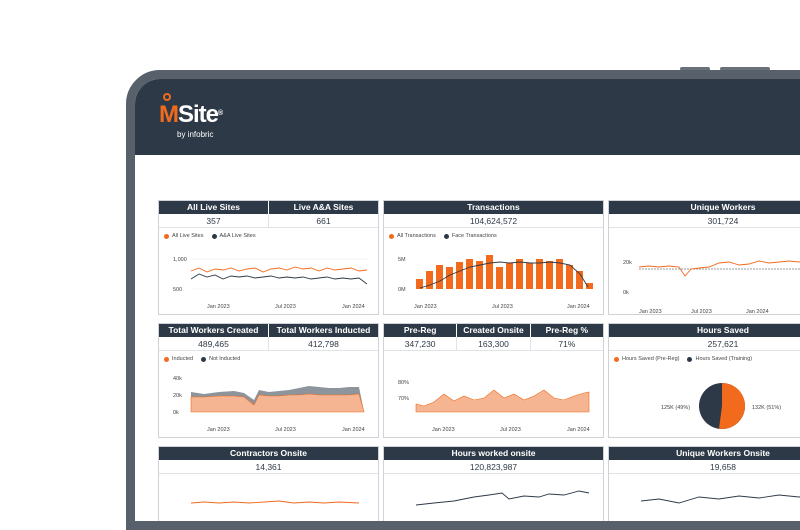 The height and width of the screenshot is (530, 800). What do you see at coordinates (220, 359) in the screenshot?
I see `legend-not-inducted: Not Inducted` at bounding box center [220, 359].